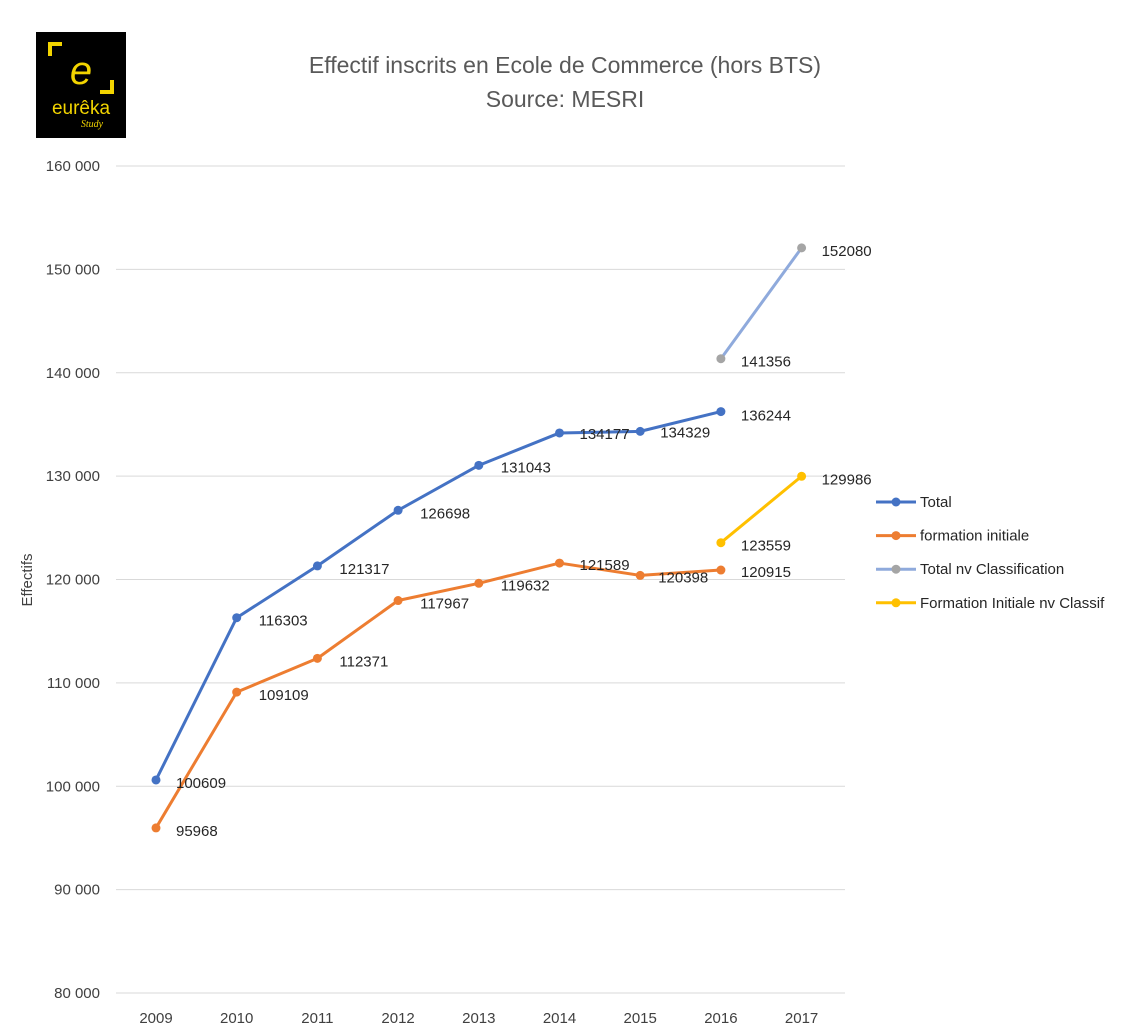 Image resolution: width=1142 pixels, height=1036 pixels. What do you see at coordinates (73, 580) in the screenshot?
I see `y-tick-label: 120 000` at bounding box center [73, 580].